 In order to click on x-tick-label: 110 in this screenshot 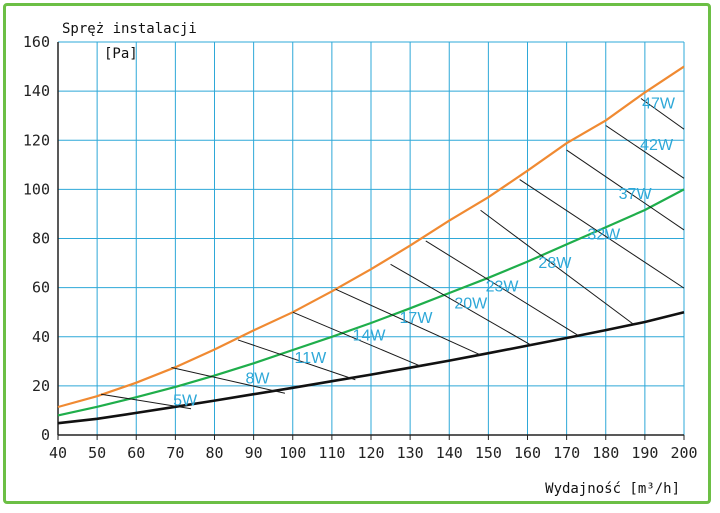, I will do `click(331, 453)`.